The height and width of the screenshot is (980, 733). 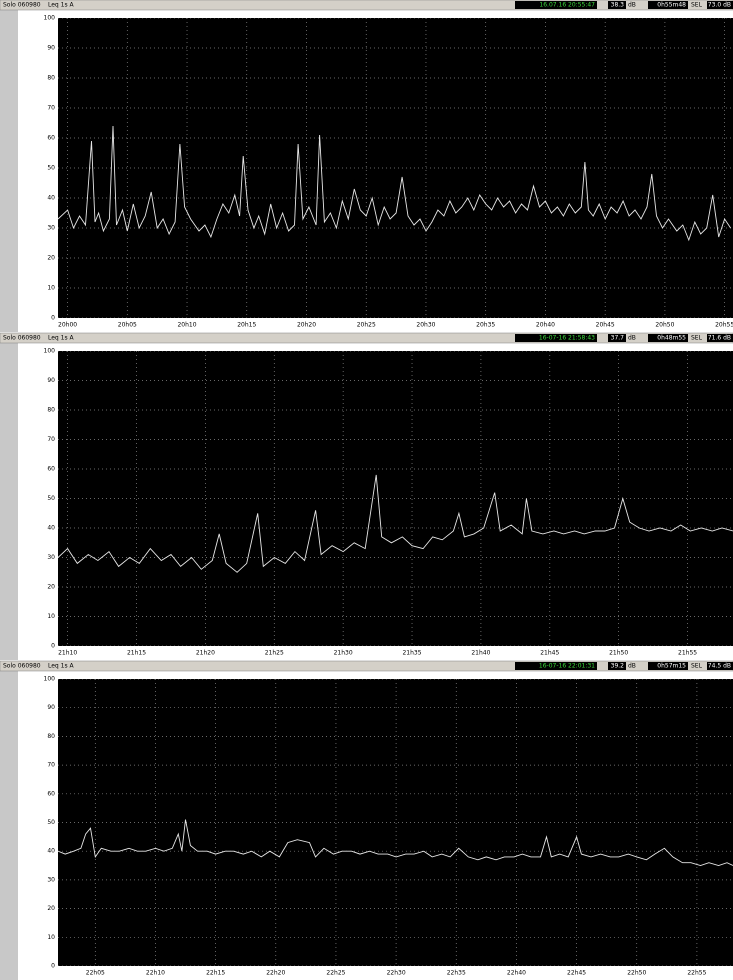 What do you see at coordinates (696, 973) in the screenshot?
I see `x-tick-label: 22h55` at bounding box center [696, 973].